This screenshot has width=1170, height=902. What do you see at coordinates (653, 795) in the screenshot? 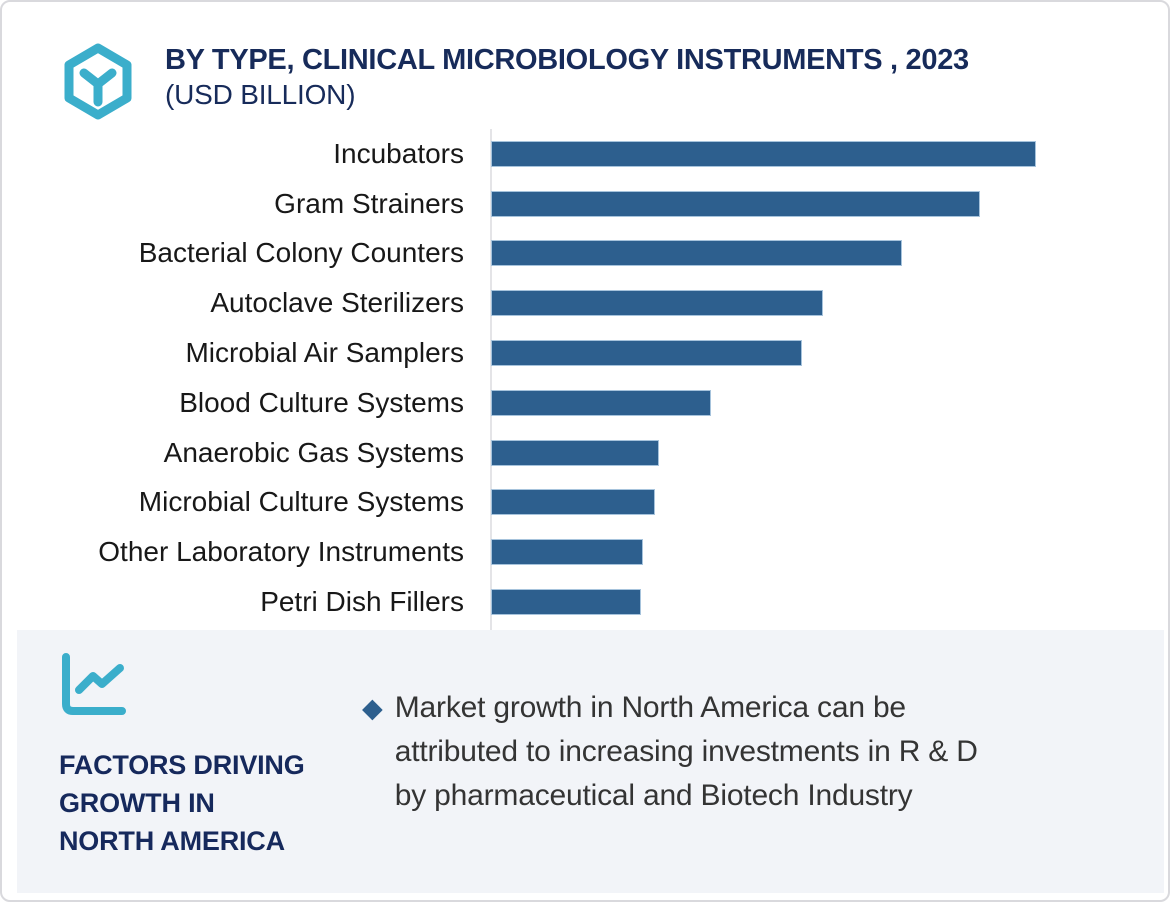
I see `bullet-text-line: by pharmaceutical and Biotech Industry` at bounding box center [653, 795].